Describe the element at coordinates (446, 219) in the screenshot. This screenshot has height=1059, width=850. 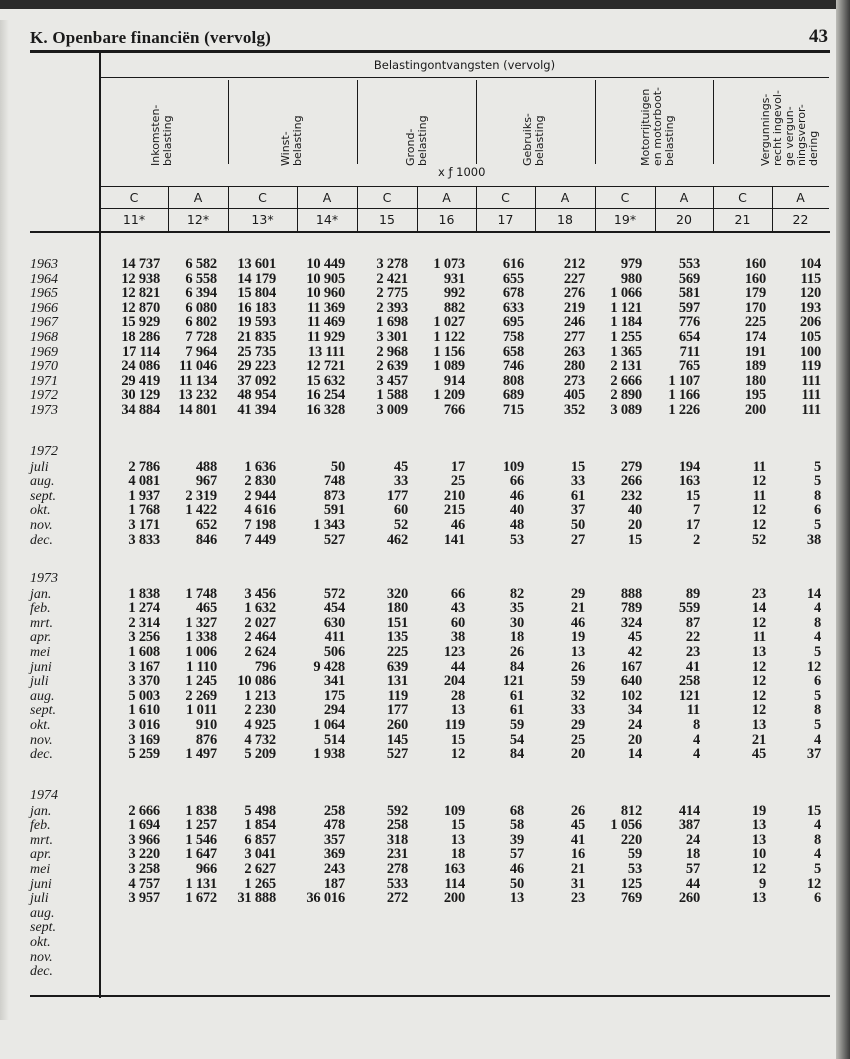
I see `column-number: 16` at that location.